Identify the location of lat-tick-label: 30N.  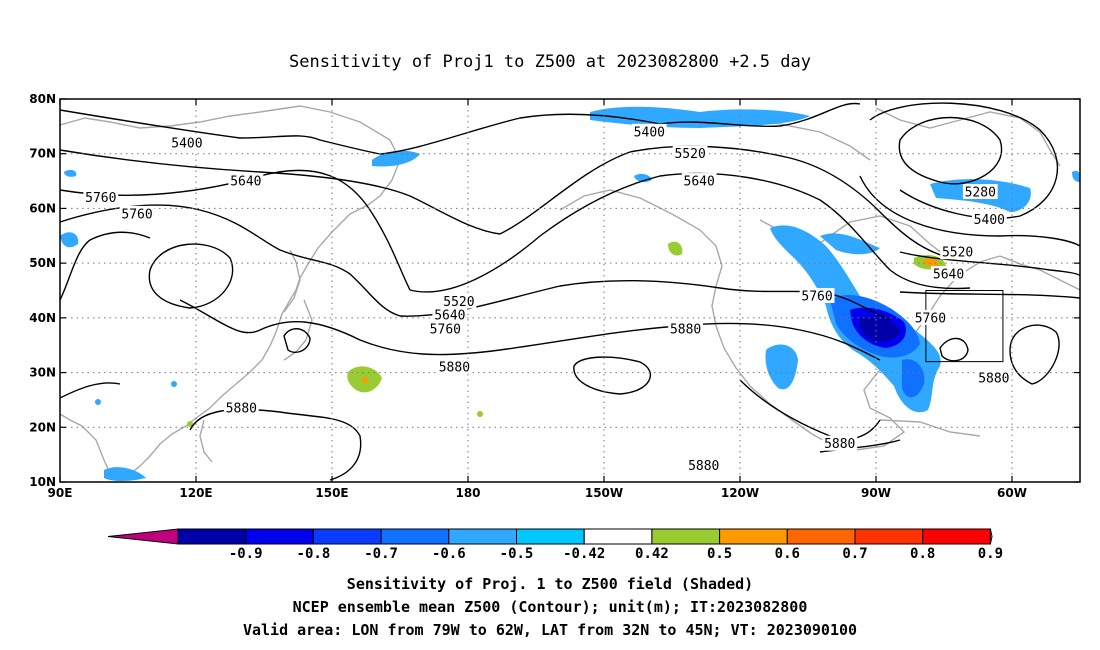
(42, 373).